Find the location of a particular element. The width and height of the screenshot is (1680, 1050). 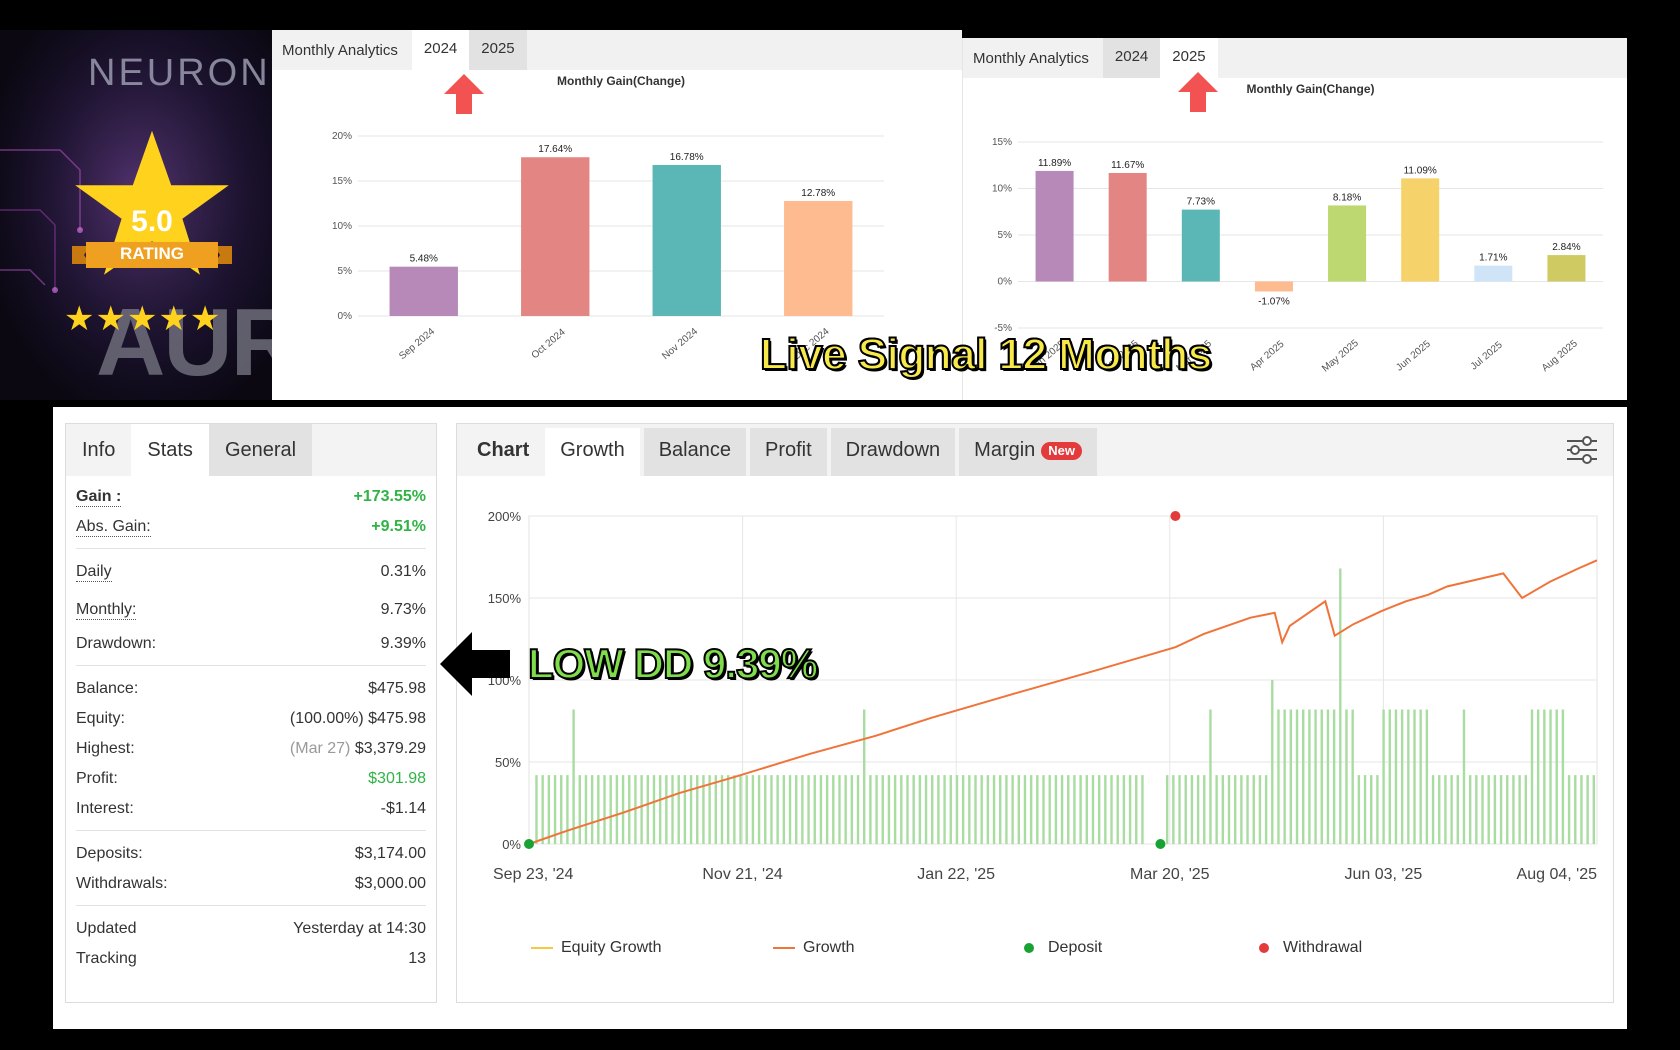

stats-tabbar: Info Stats General is located at coordinates (251, 450).